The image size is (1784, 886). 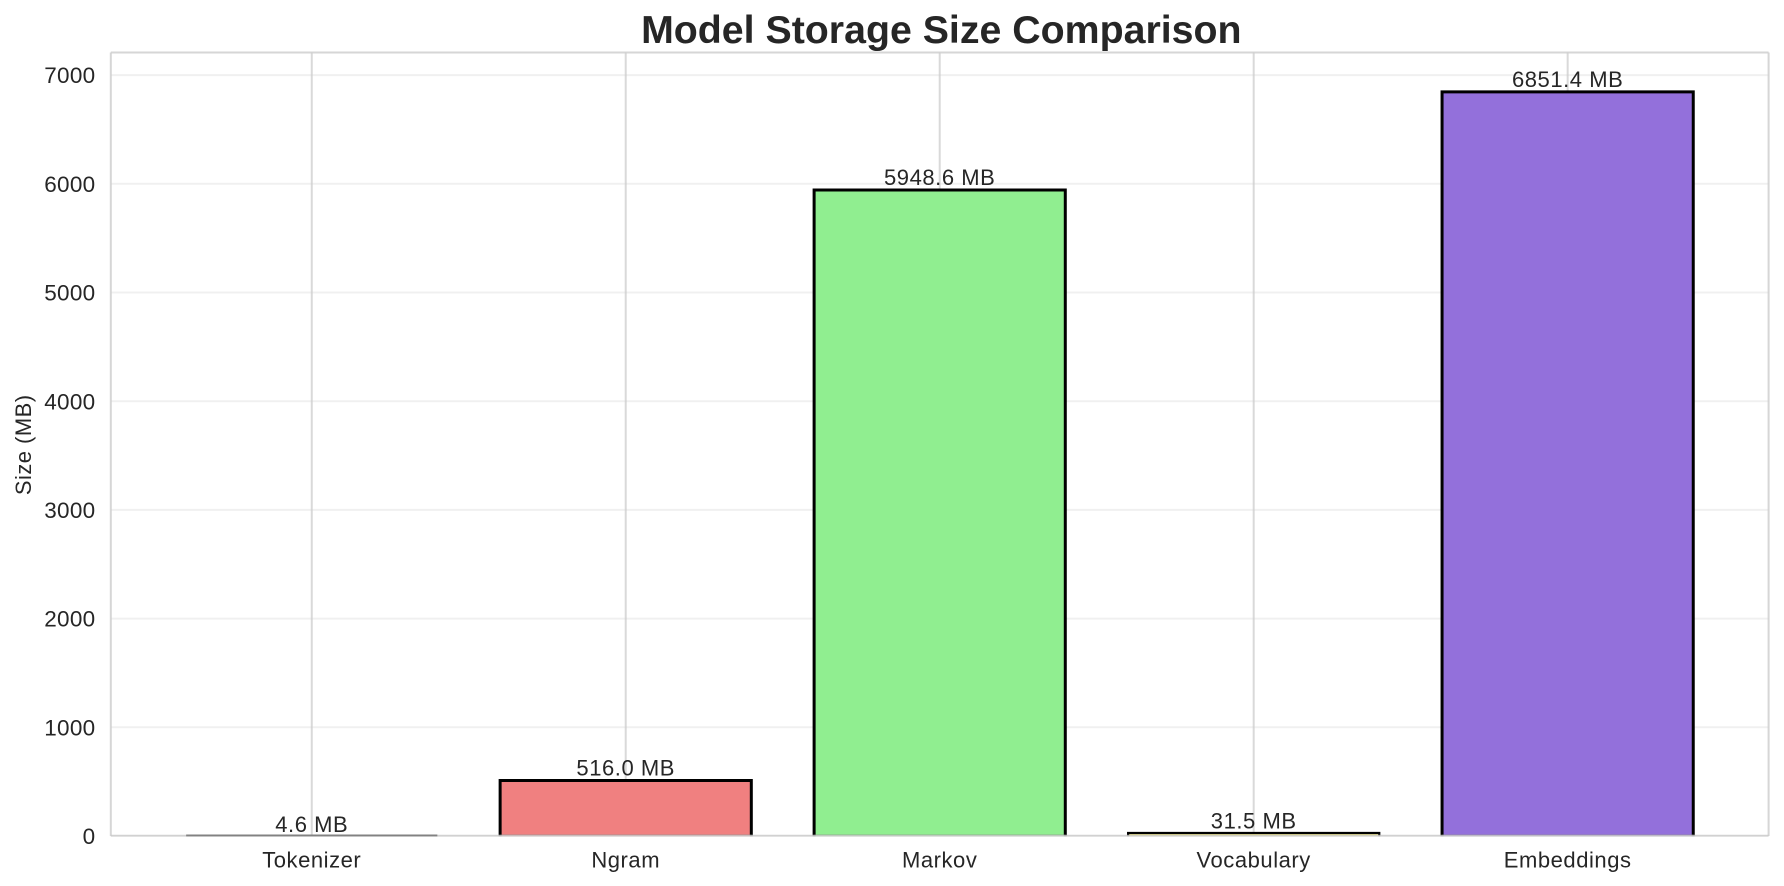 What do you see at coordinates (625, 860) in the screenshot?
I see `svg-text: Ngram` at bounding box center [625, 860].